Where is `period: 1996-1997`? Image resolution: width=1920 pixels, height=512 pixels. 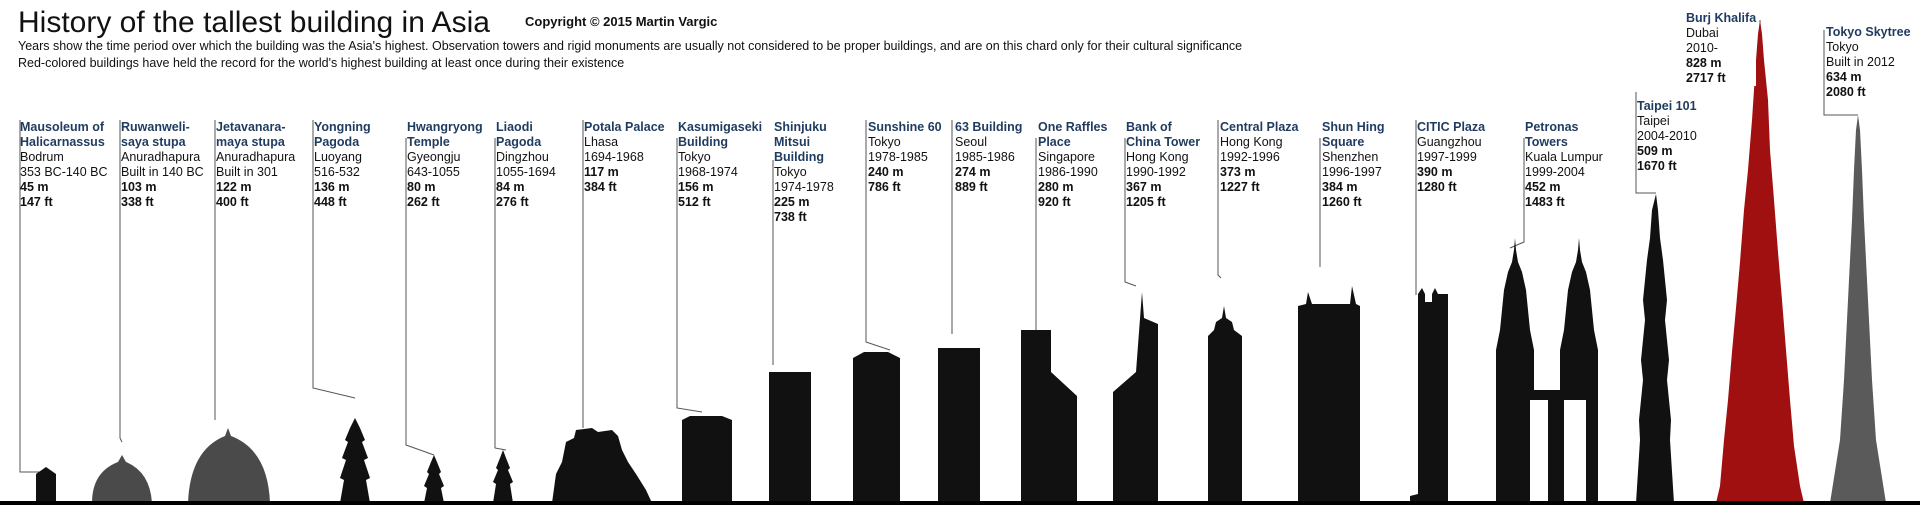
period: 1996-1997 is located at coordinates (1352, 172).